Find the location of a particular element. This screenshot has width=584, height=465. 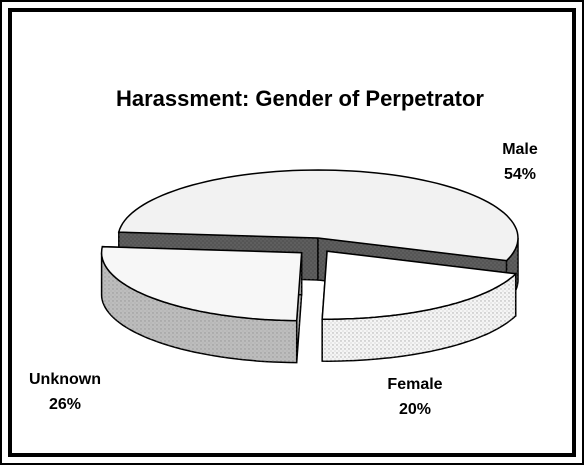

chart-title: Harassment: Gender of Perpetrator is located at coordinates (300, 98).